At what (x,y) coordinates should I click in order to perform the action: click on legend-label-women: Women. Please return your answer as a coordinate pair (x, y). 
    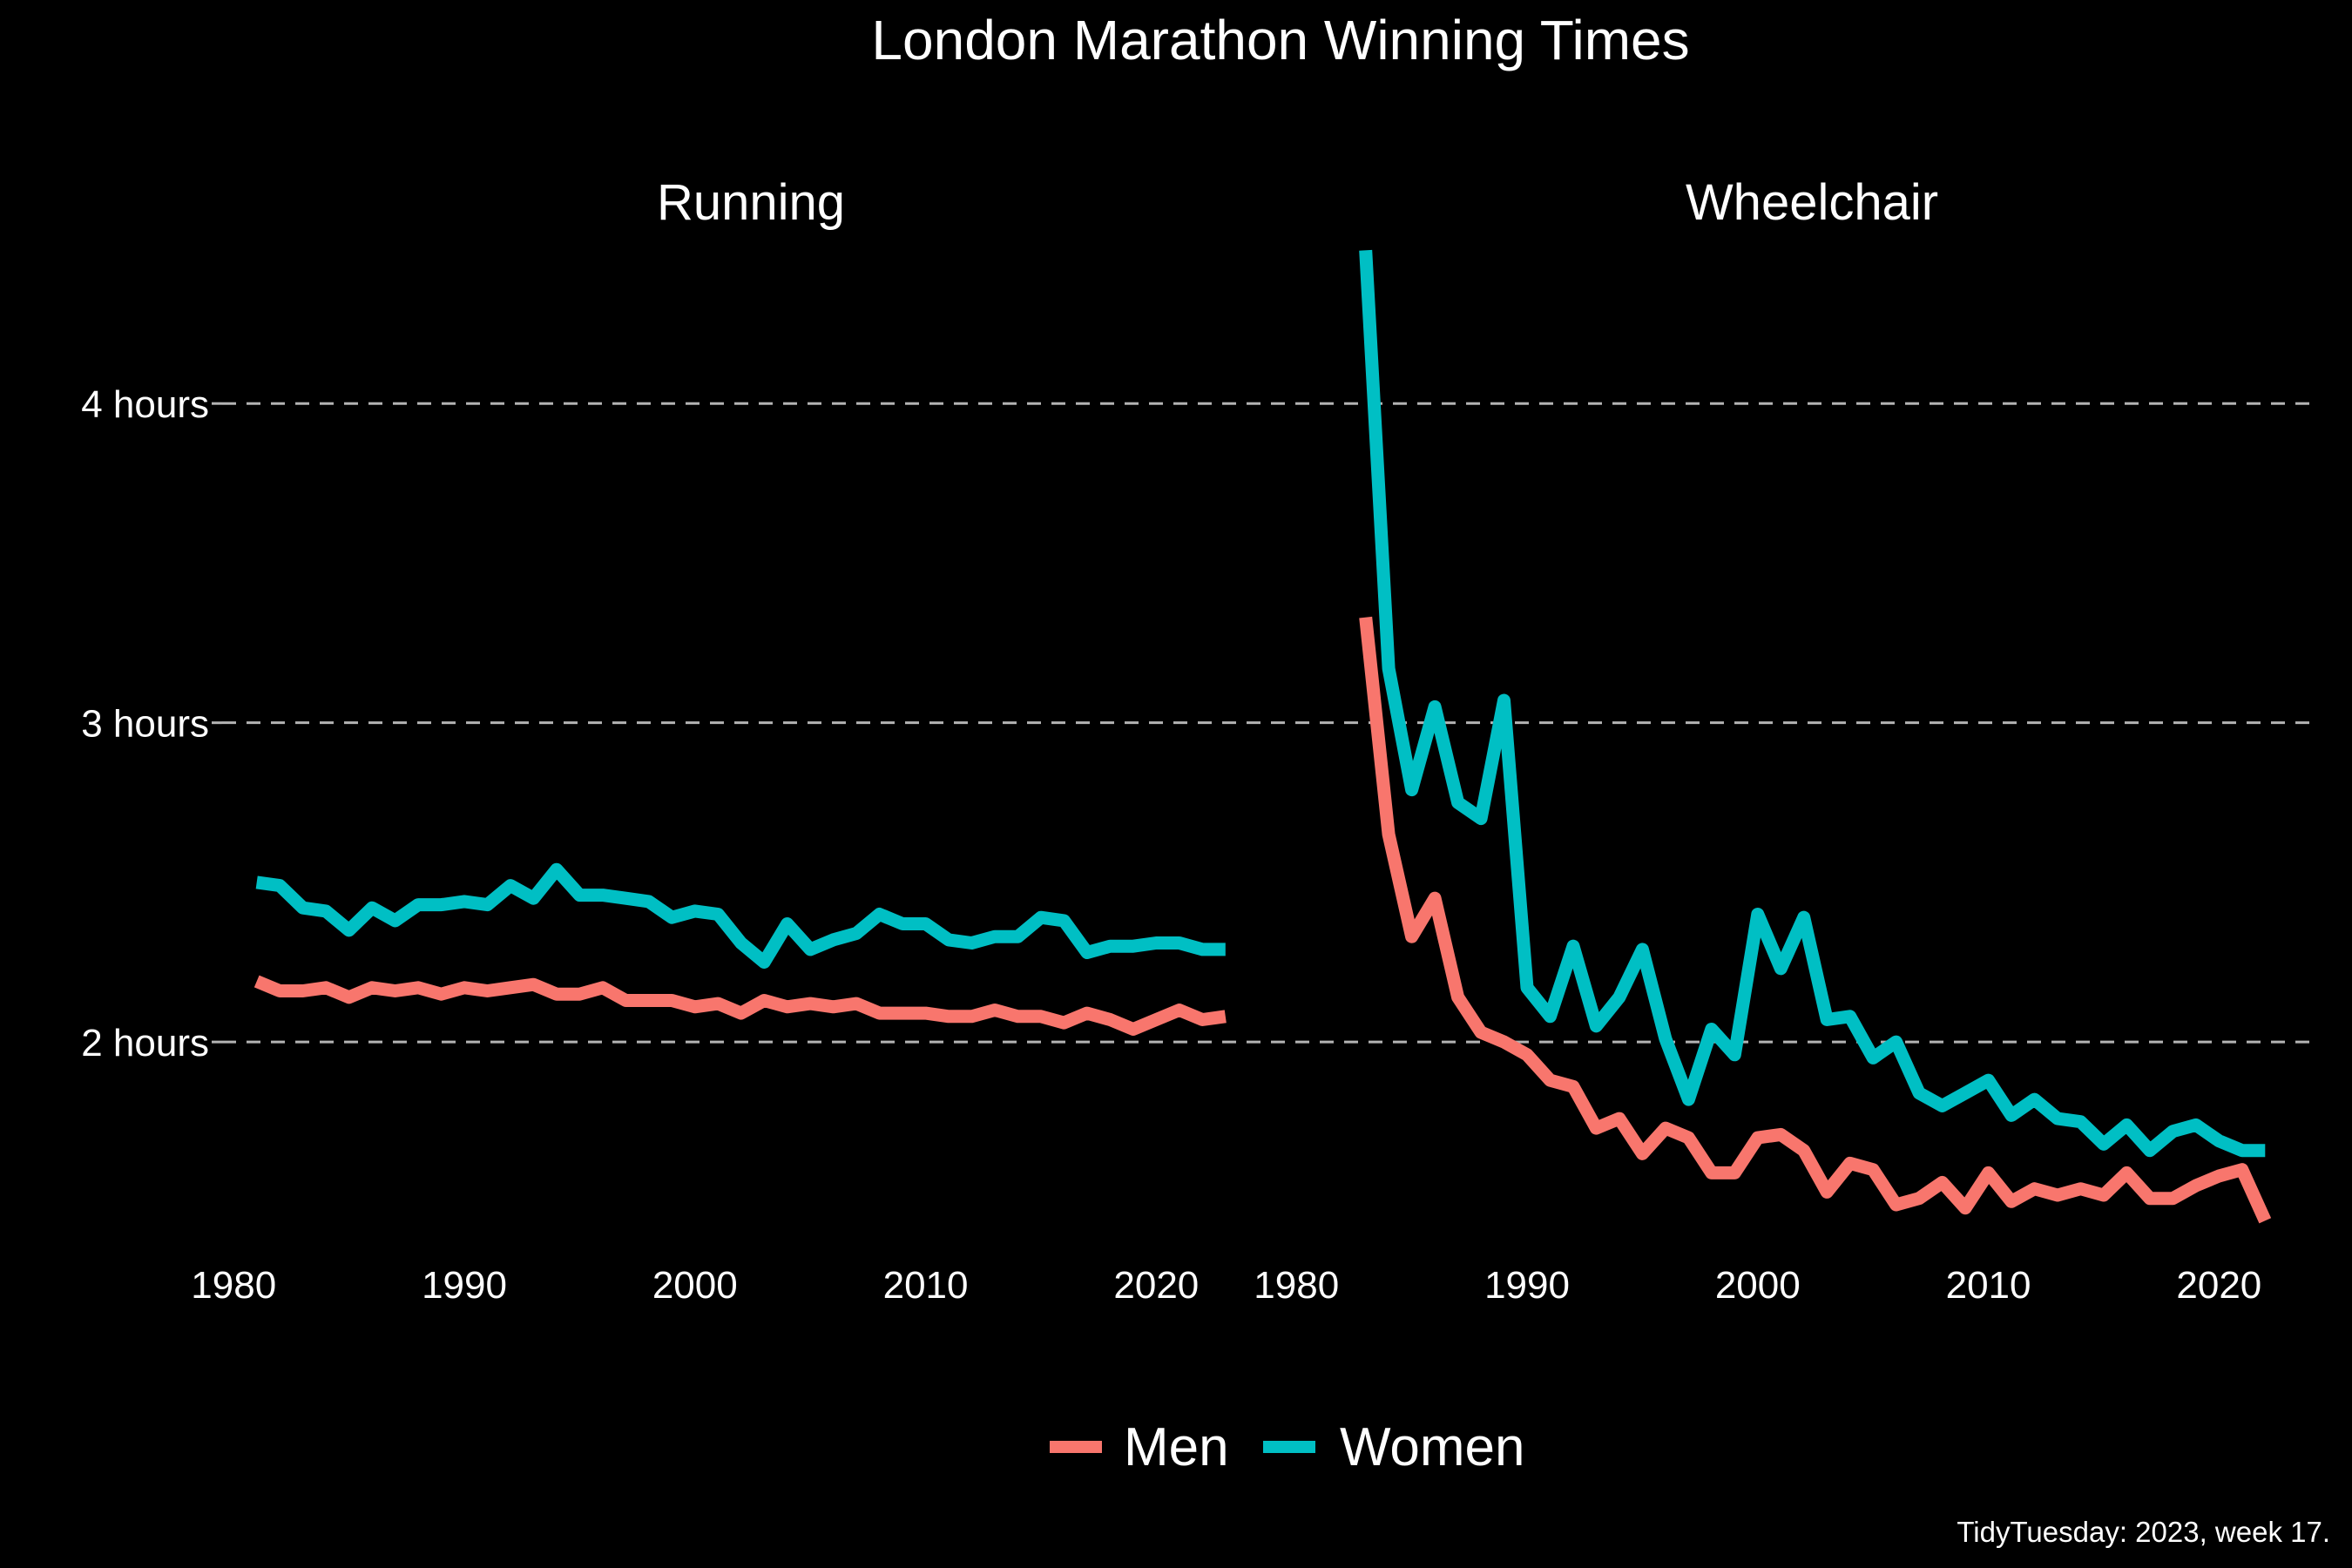
    Looking at the image, I should click on (1432, 1447).